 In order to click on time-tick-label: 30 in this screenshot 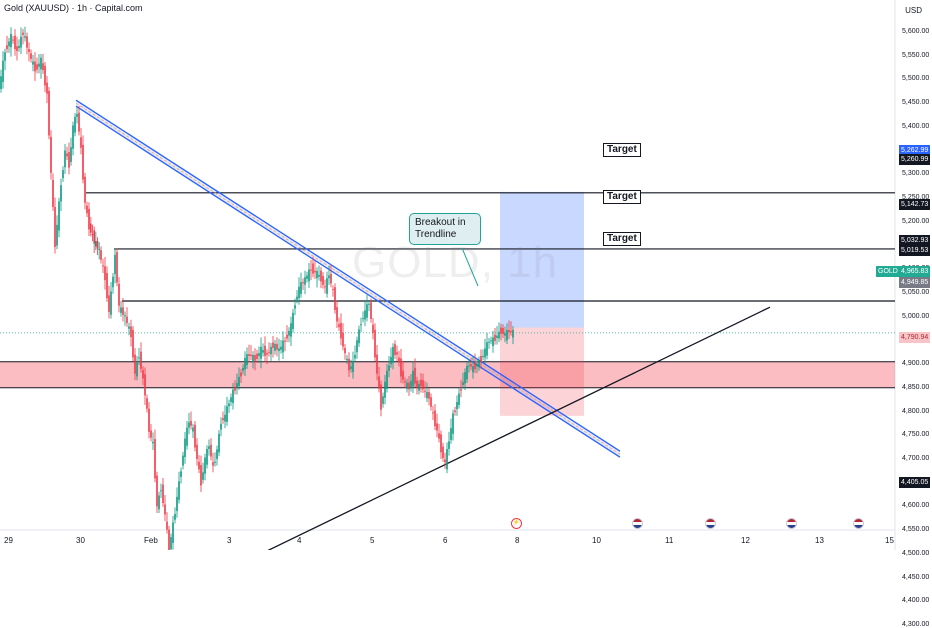, I will do `click(80, 540)`.